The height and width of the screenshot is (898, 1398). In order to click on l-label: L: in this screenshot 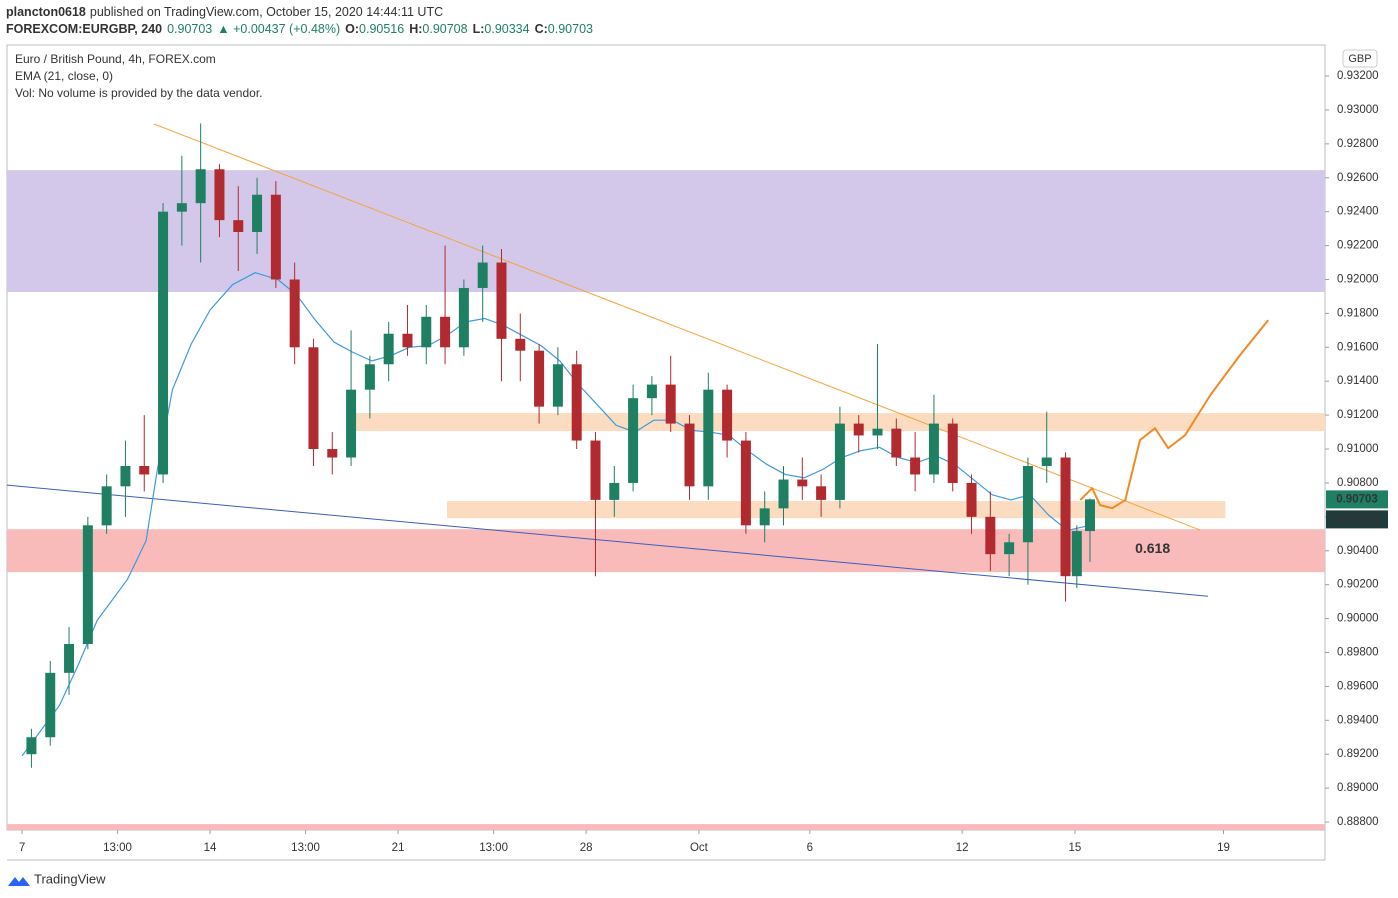, I will do `click(479, 29)`.